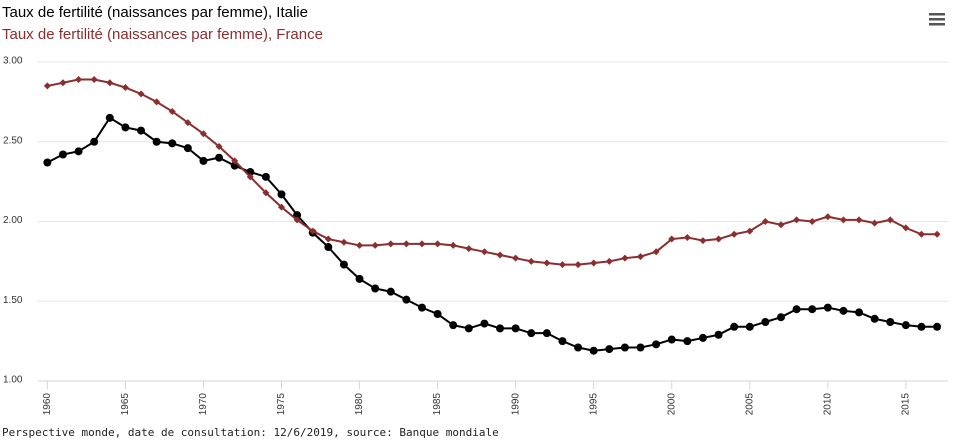  Describe the element at coordinates (47, 404) in the screenshot. I see `x-tick-label: 1960` at that location.